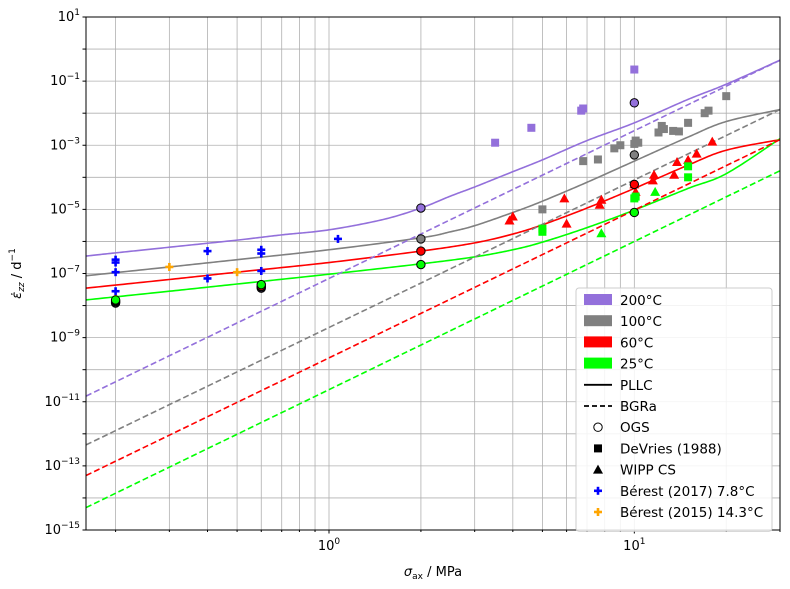  Describe the element at coordinates (70, 398) in the screenshot. I see `y-tick-label-exp: −11` at that location.